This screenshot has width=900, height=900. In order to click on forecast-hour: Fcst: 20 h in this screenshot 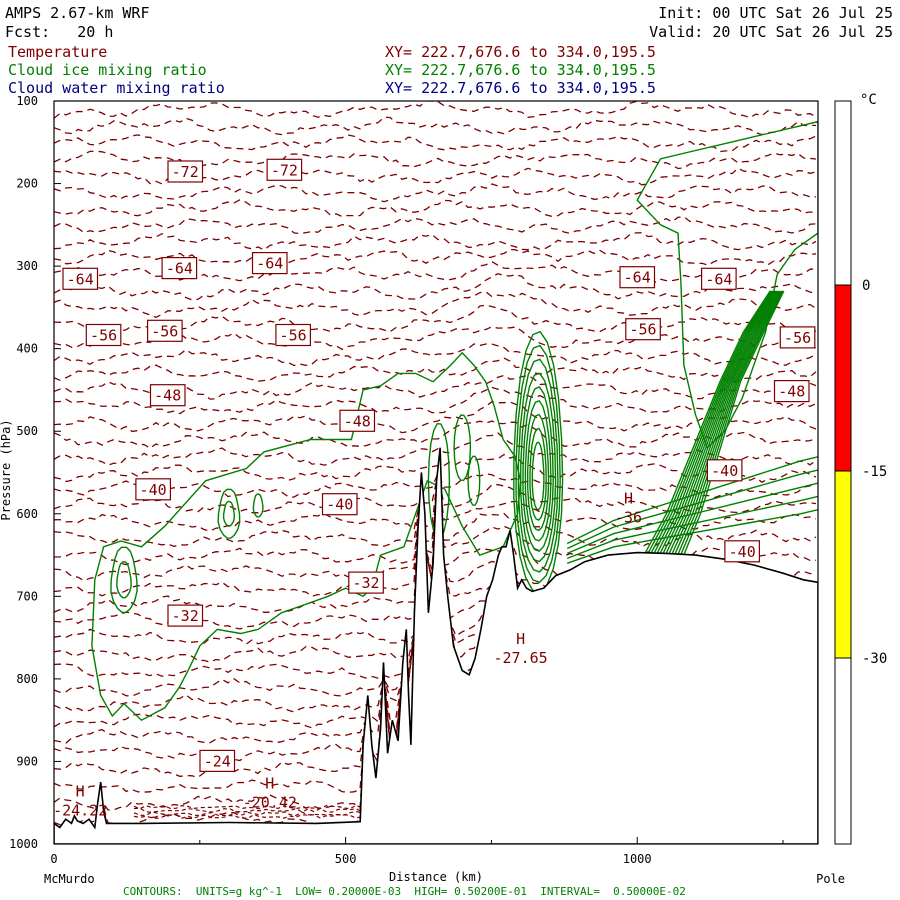, I will do `click(59, 32)`.